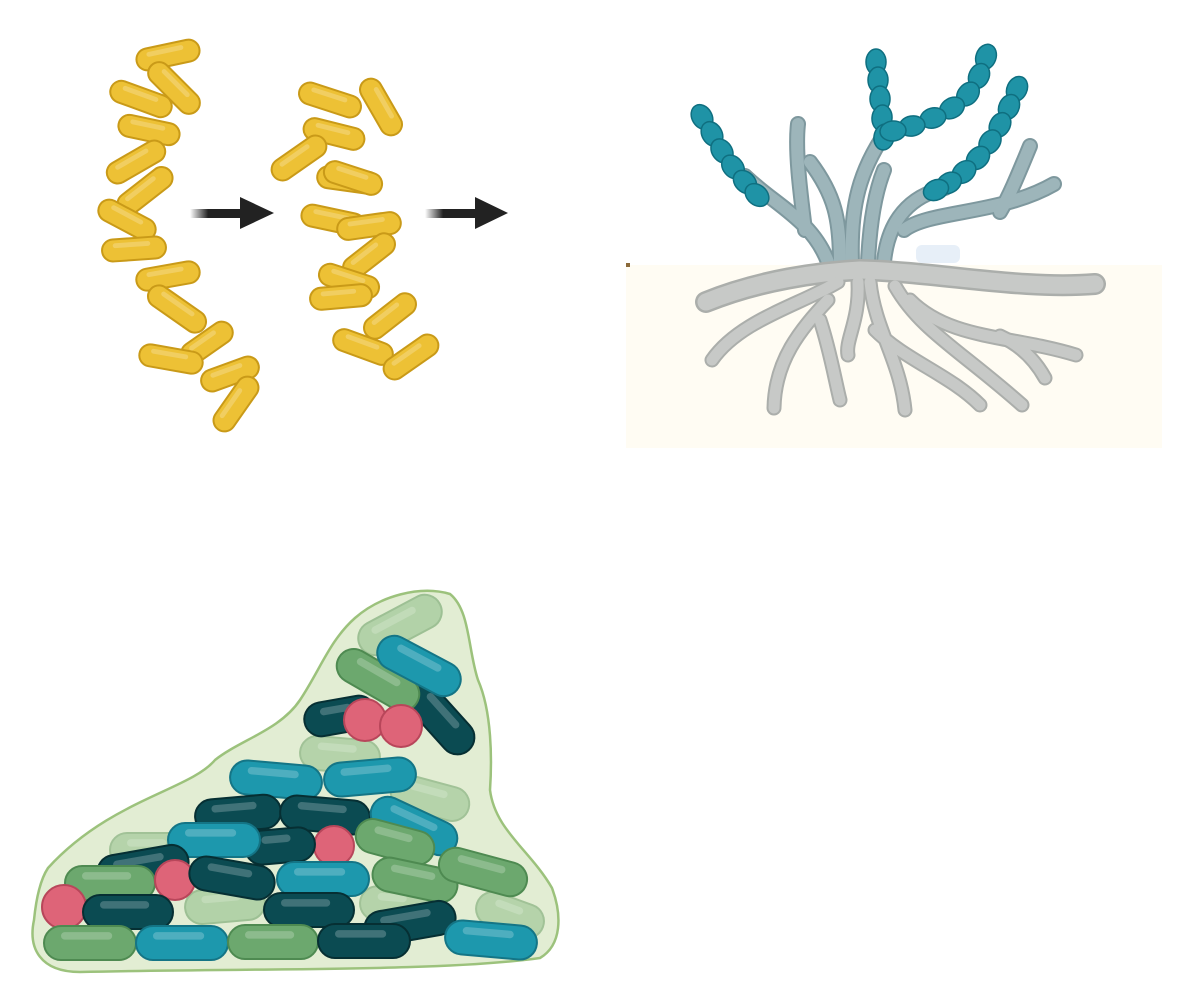  What do you see at coordinates (938, 254) in the screenshot?
I see `highlight-patch` at bounding box center [938, 254].